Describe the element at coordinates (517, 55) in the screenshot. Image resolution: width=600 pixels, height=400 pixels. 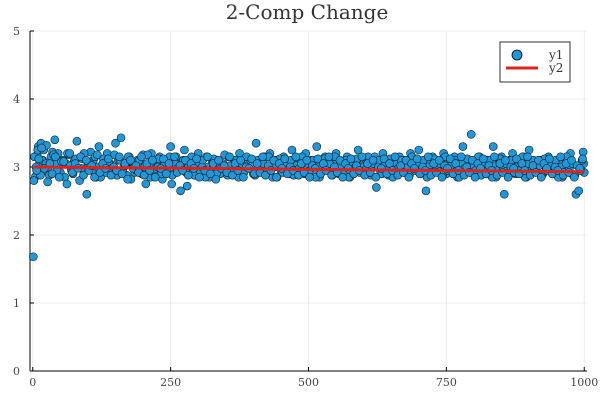
I see `legend-marker-y1` at that location.